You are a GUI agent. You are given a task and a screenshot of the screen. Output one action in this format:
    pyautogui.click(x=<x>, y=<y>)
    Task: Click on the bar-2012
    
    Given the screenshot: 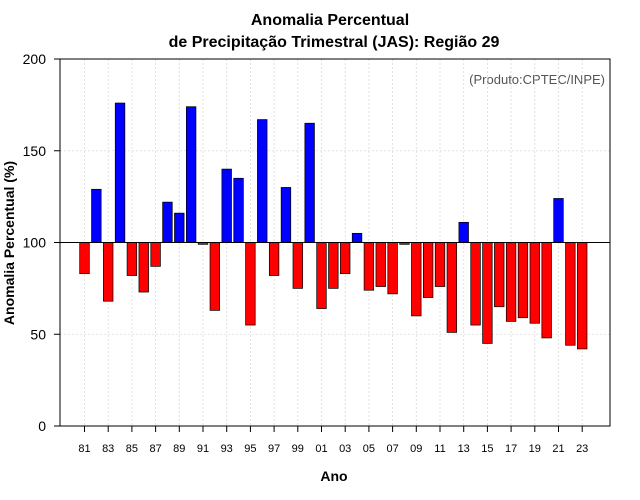 What is the action you would take?
    pyautogui.click(x=463, y=232)
    